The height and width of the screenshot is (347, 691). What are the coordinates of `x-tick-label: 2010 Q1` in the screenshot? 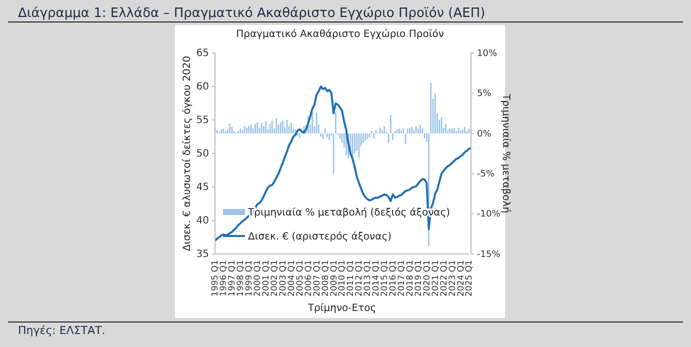 It's located at (343, 278).